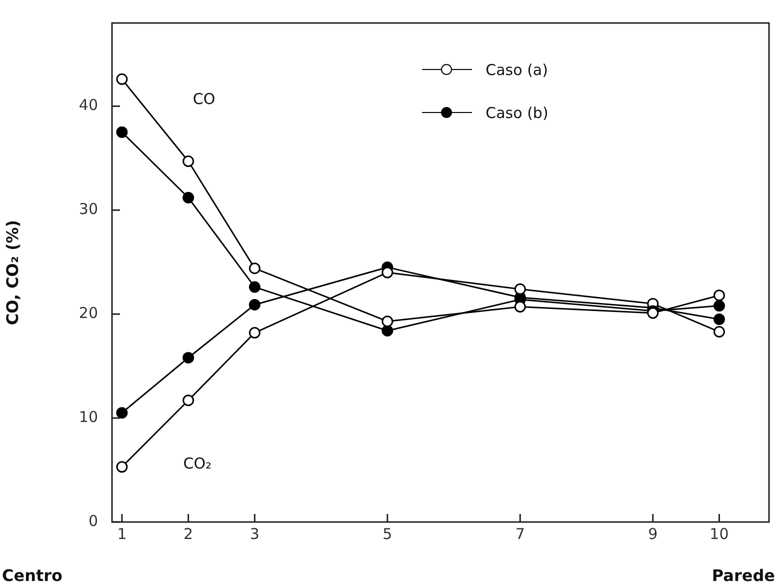 Image resolution: width=779 pixels, height=587 pixels. Describe the element at coordinates (204, 99) in the screenshot. I see `annotation: CO` at that location.